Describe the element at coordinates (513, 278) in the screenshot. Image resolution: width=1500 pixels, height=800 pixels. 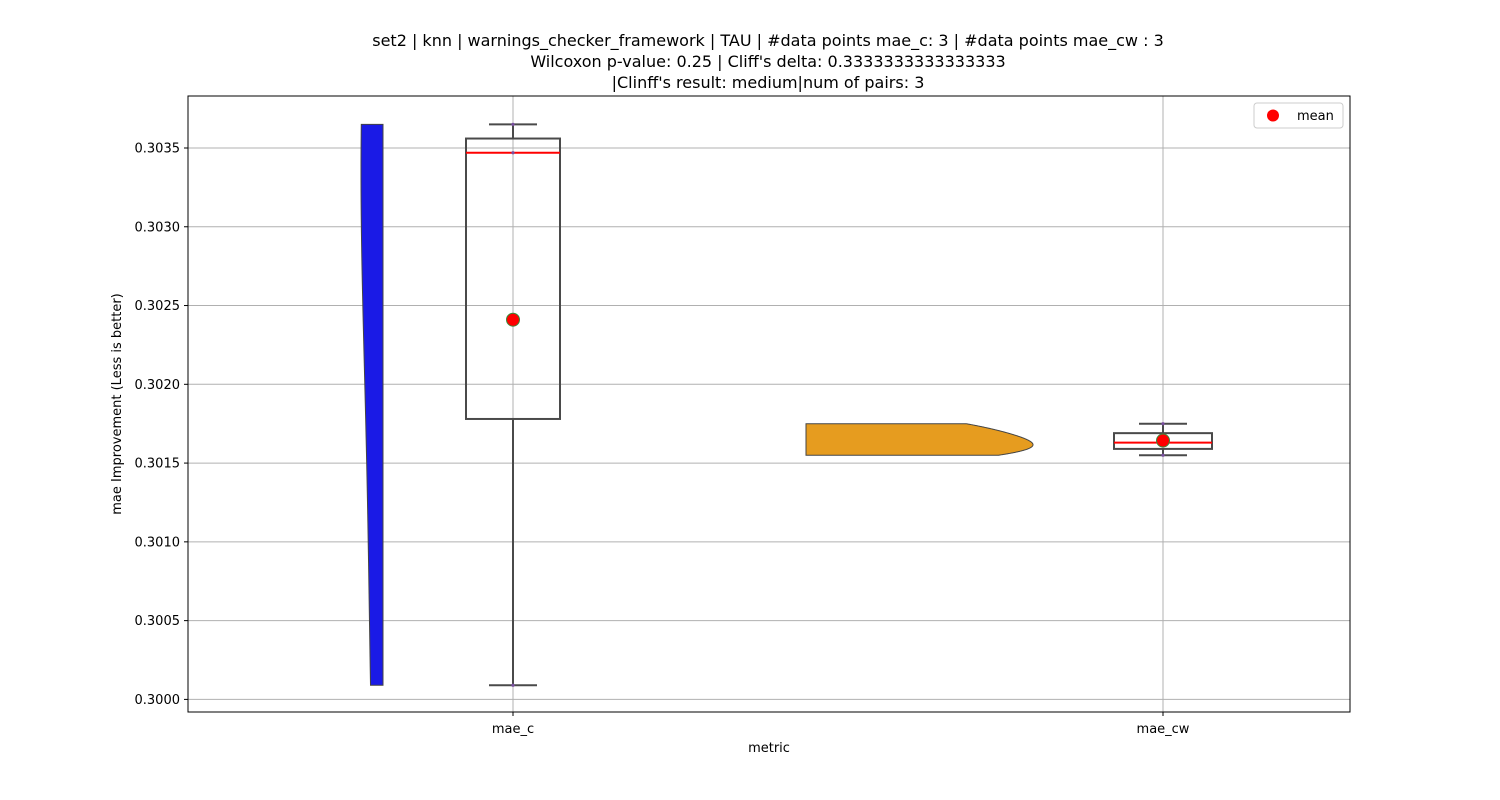
I see `box-mae_c` at that location.